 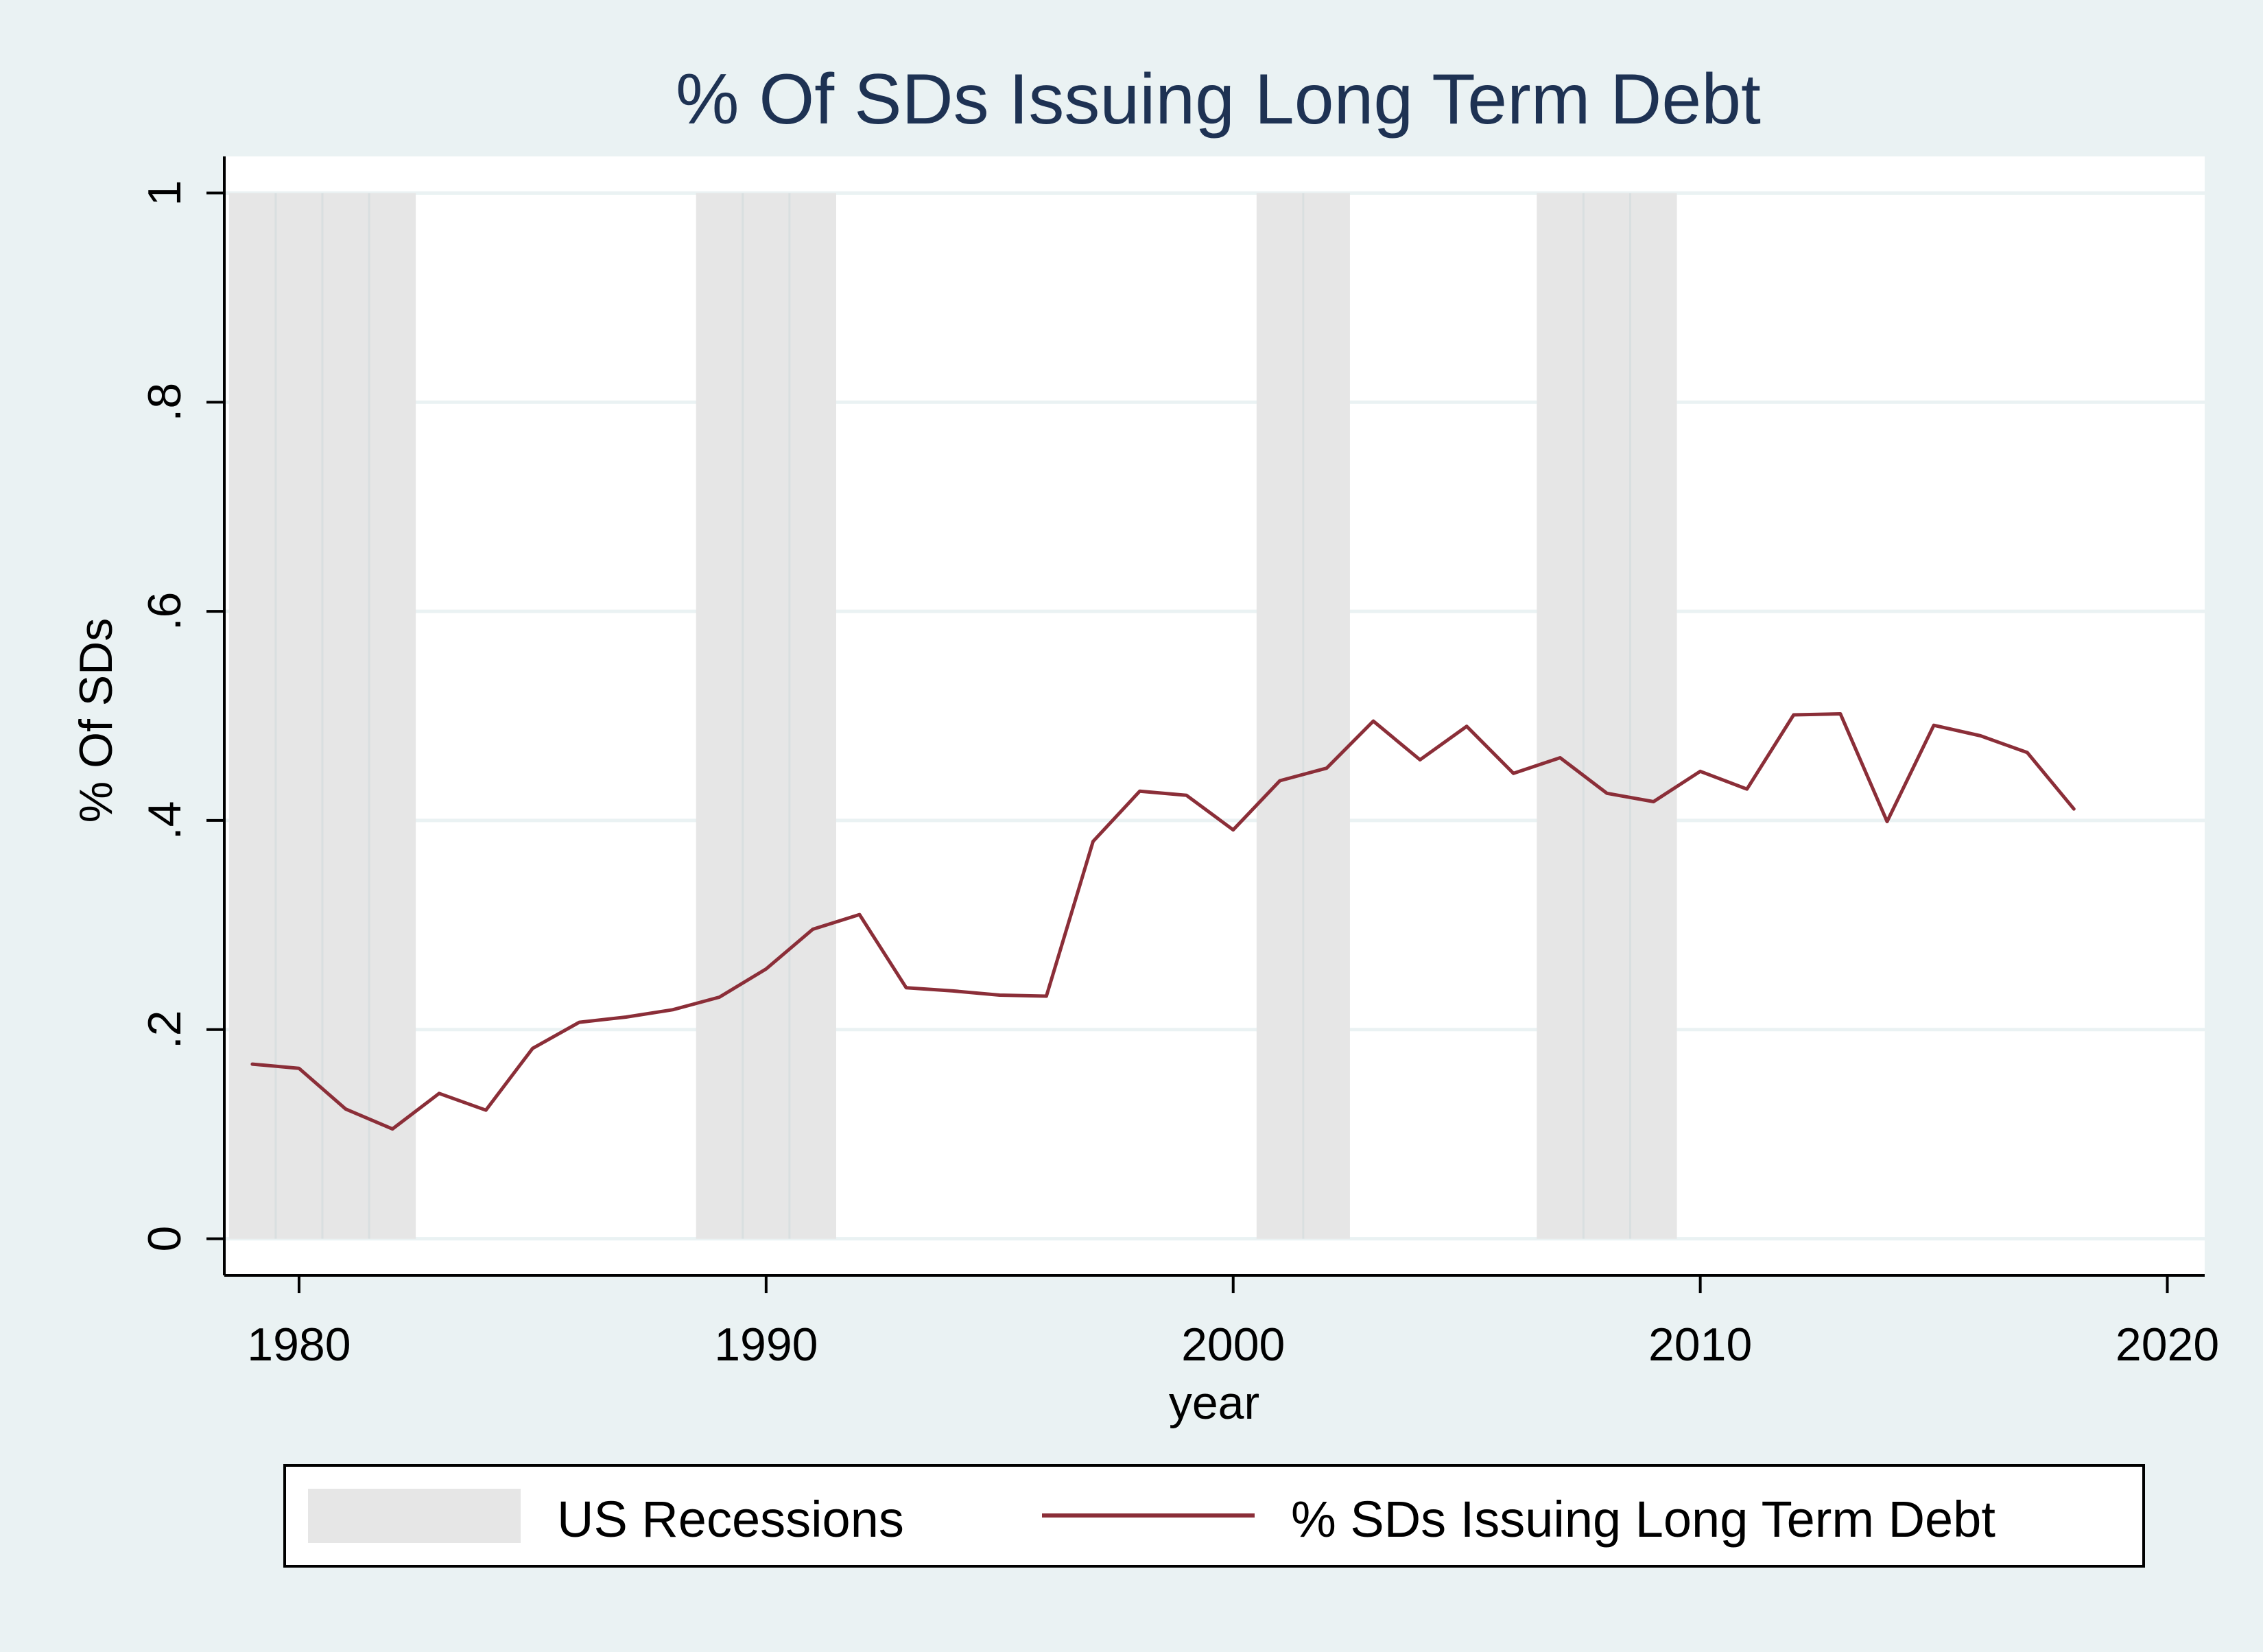 What do you see at coordinates (96, 720) in the screenshot?
I see `y-axis-label: % Of SDs` at bounding box center [96, 720].